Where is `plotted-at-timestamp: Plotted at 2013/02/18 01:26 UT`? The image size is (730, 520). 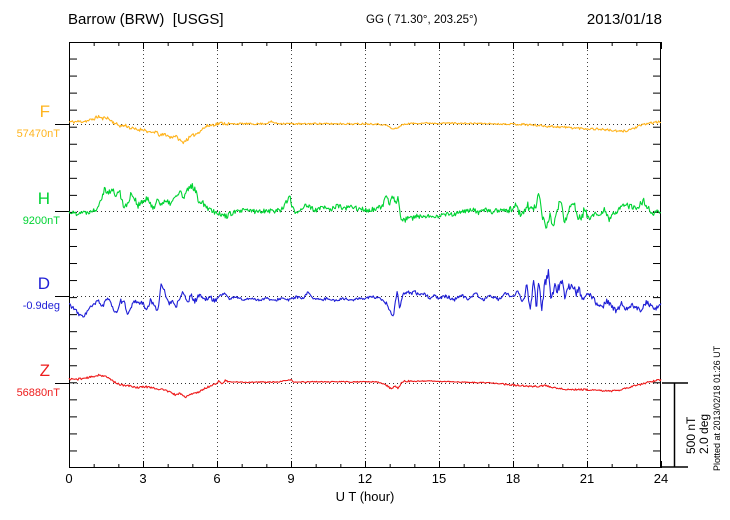 plotted-at-timestamp: Plotted at 2013/02/18 01:26 UT is located at coordinates (717, 408).